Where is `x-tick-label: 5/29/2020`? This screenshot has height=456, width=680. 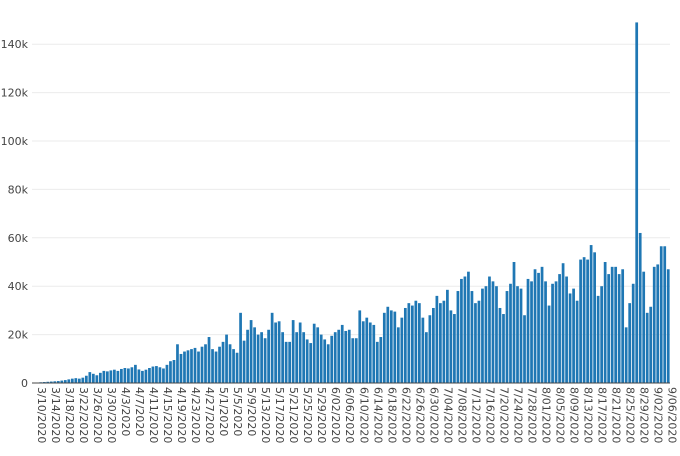 x-tick-label: 5/29/2020 is located at coordinates (321, 415).